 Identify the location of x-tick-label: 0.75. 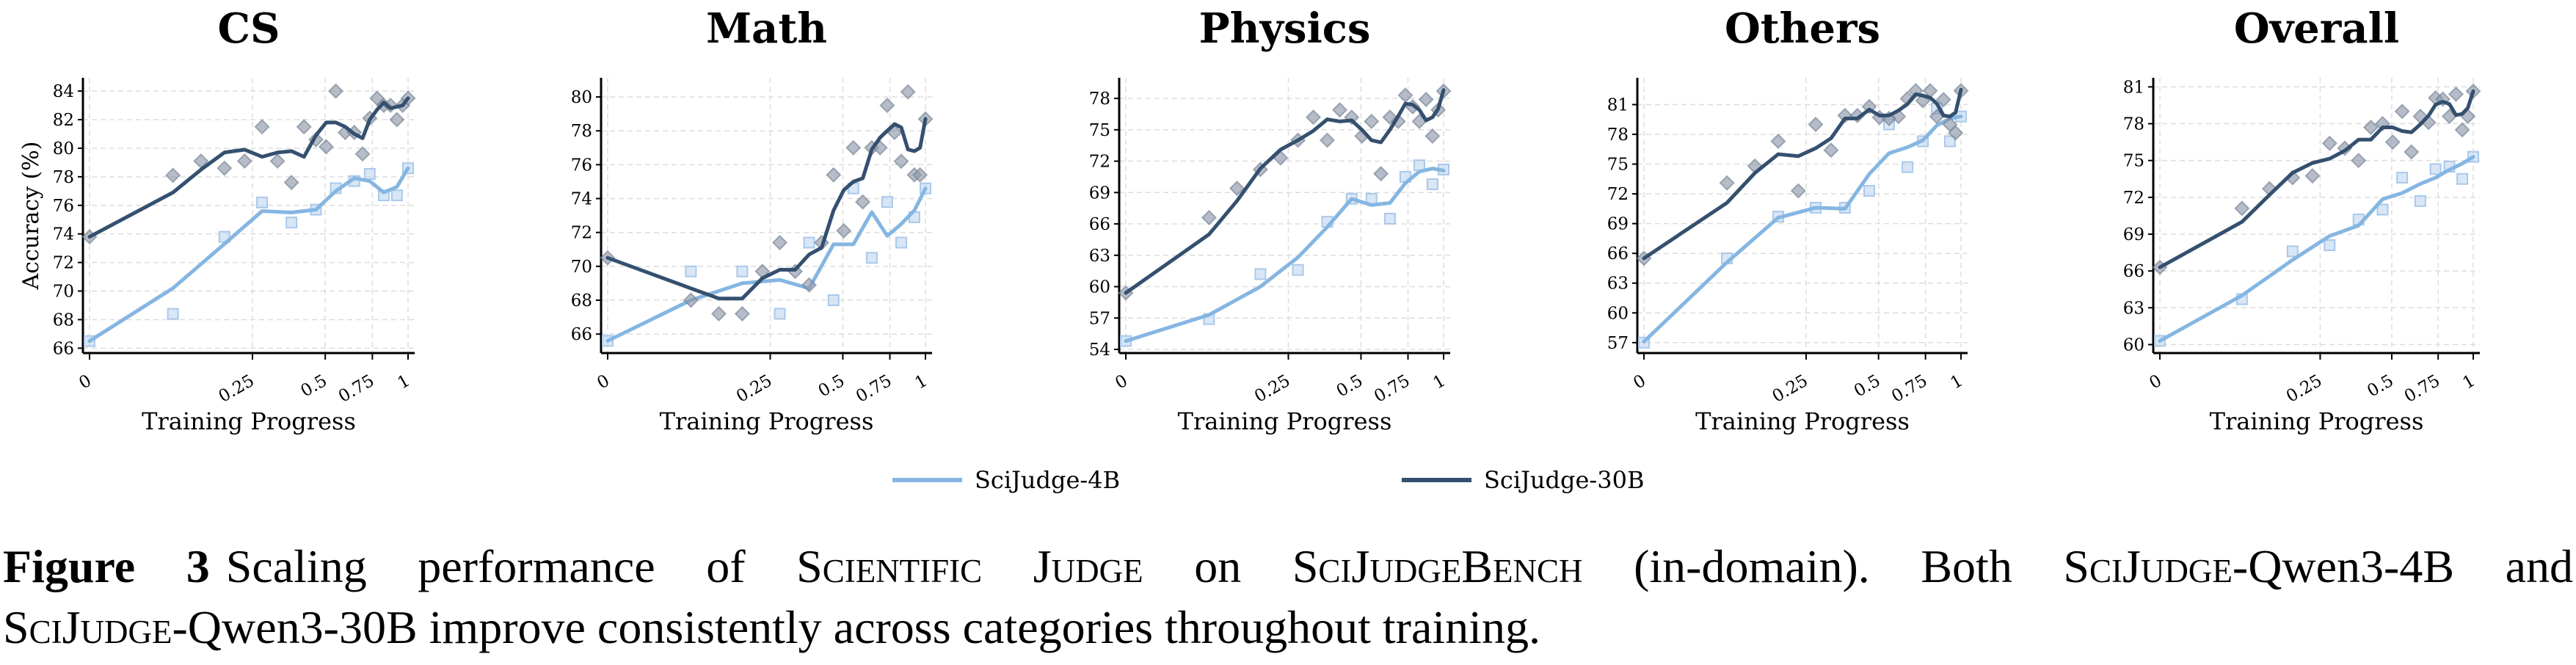
(1392, 389).